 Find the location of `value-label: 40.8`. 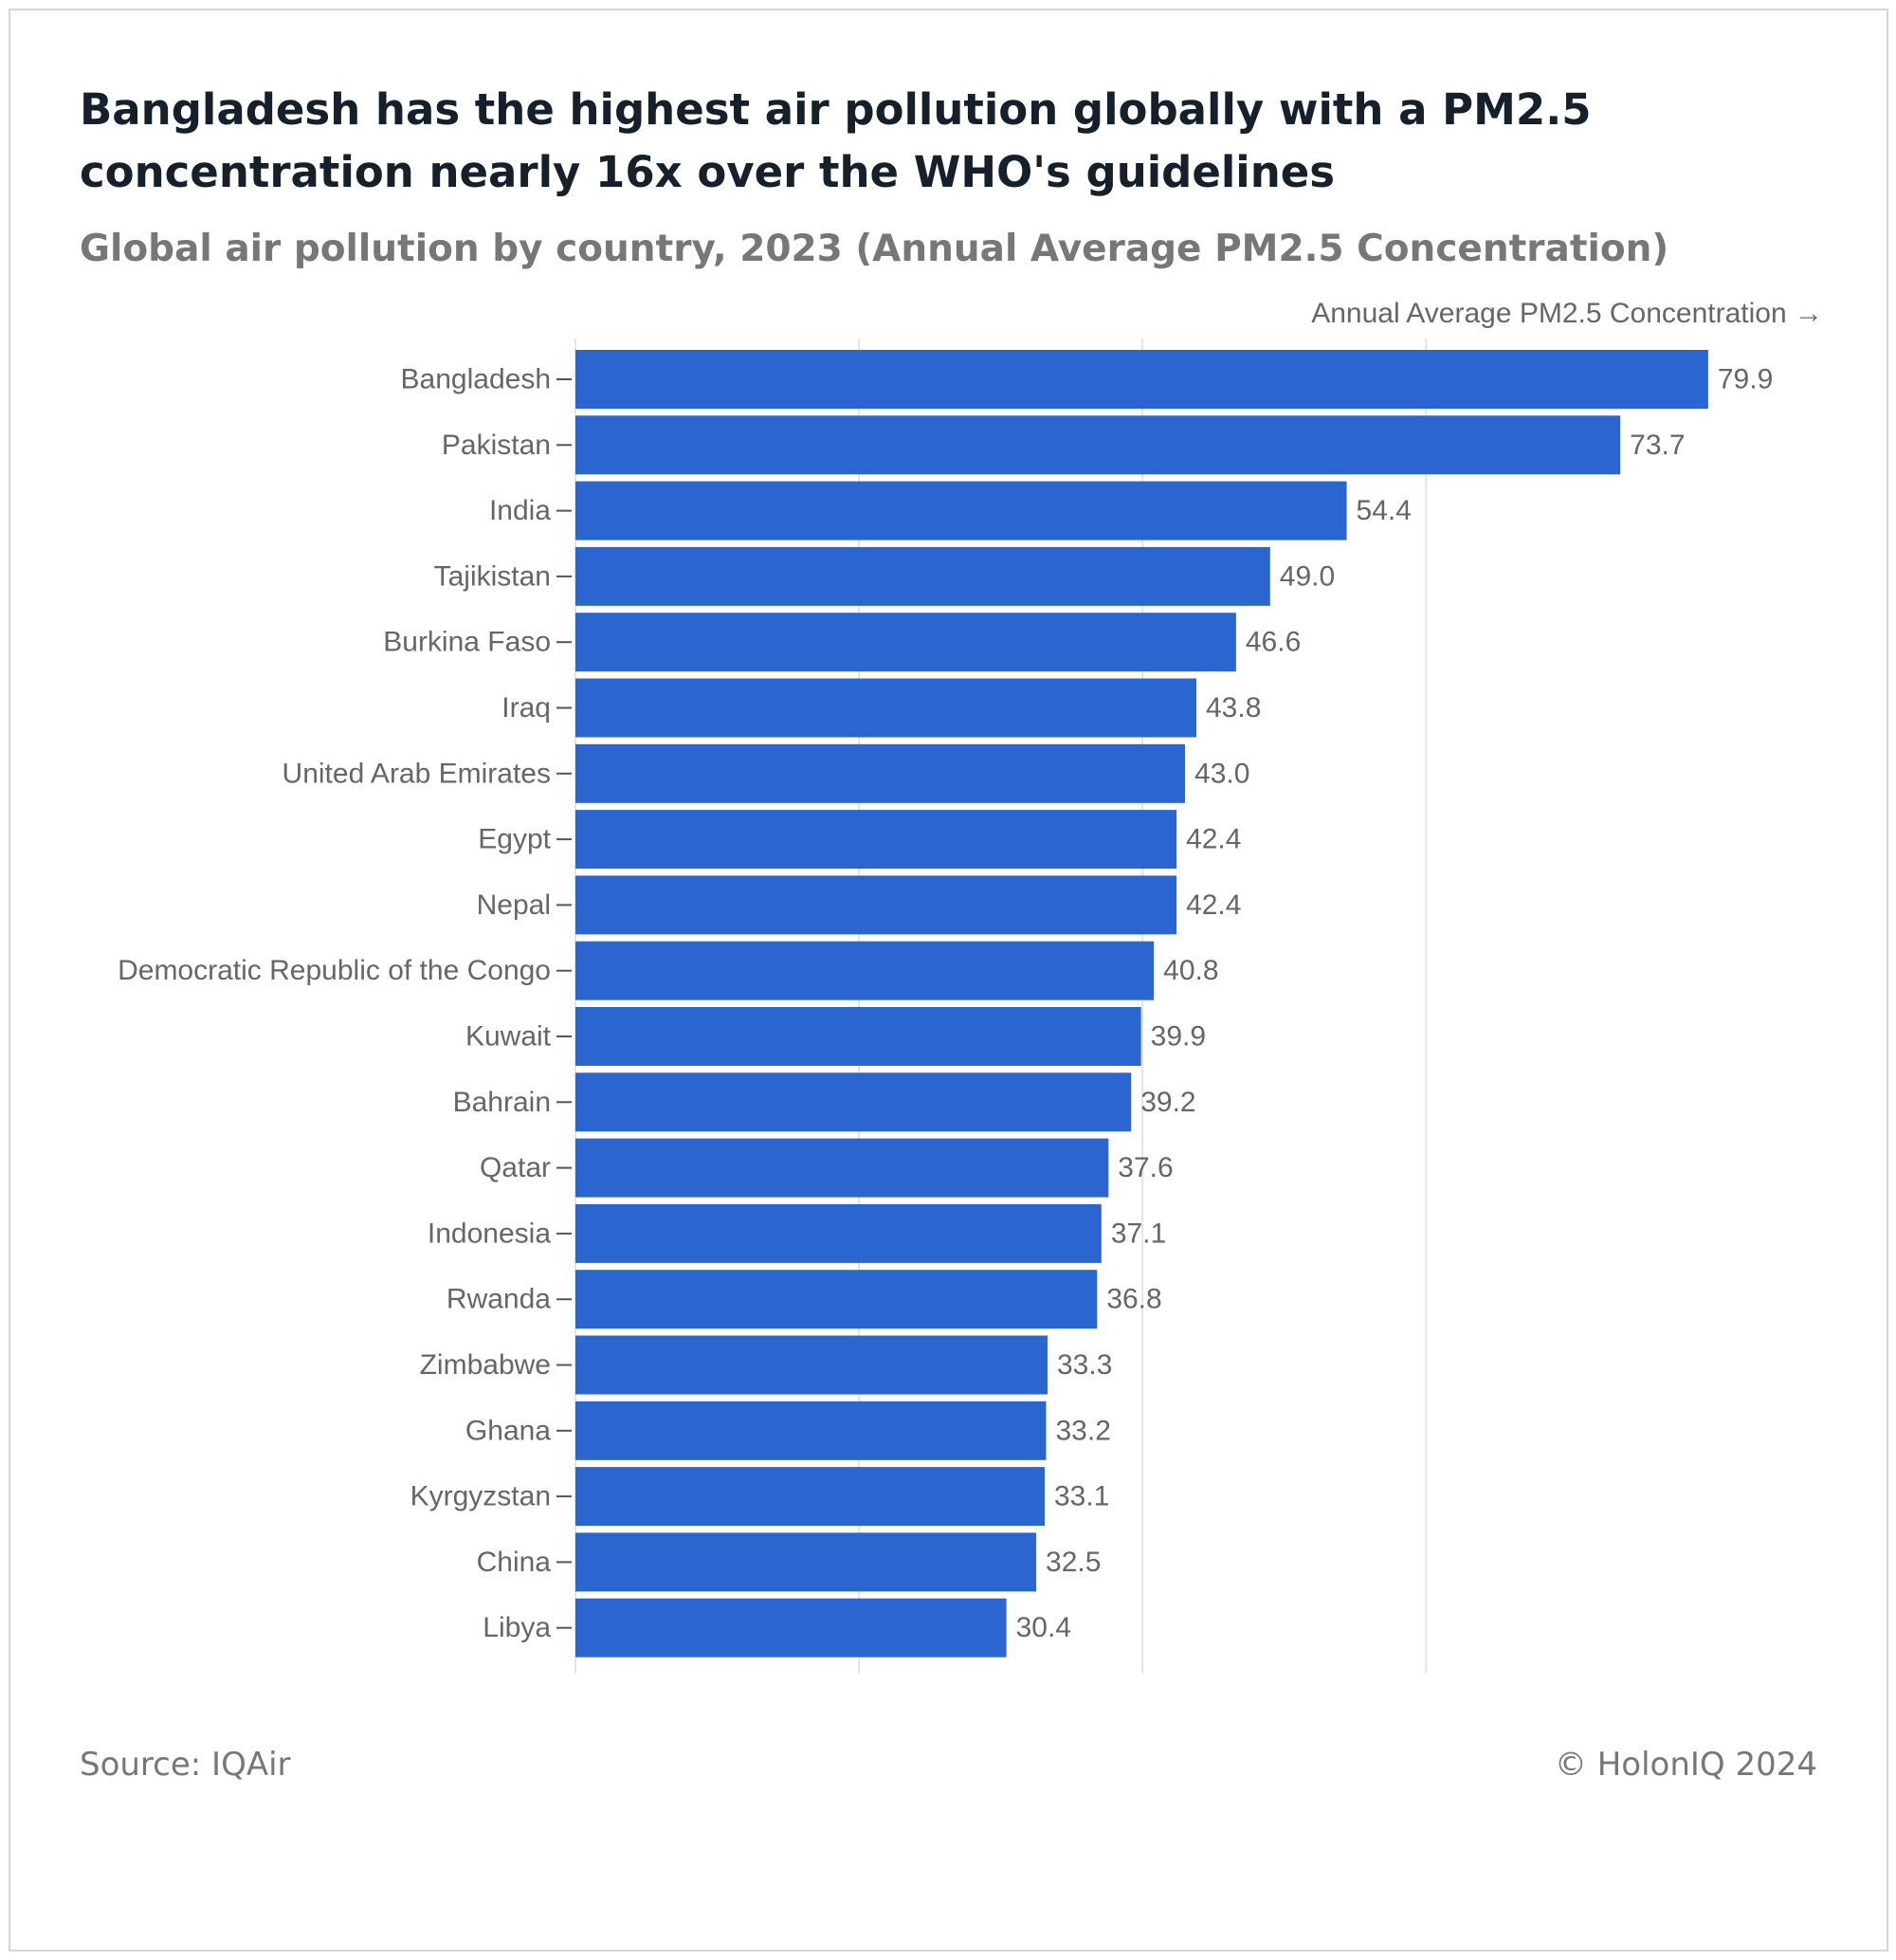

value-label: 40.8 is located at coordinates (1190, 970).